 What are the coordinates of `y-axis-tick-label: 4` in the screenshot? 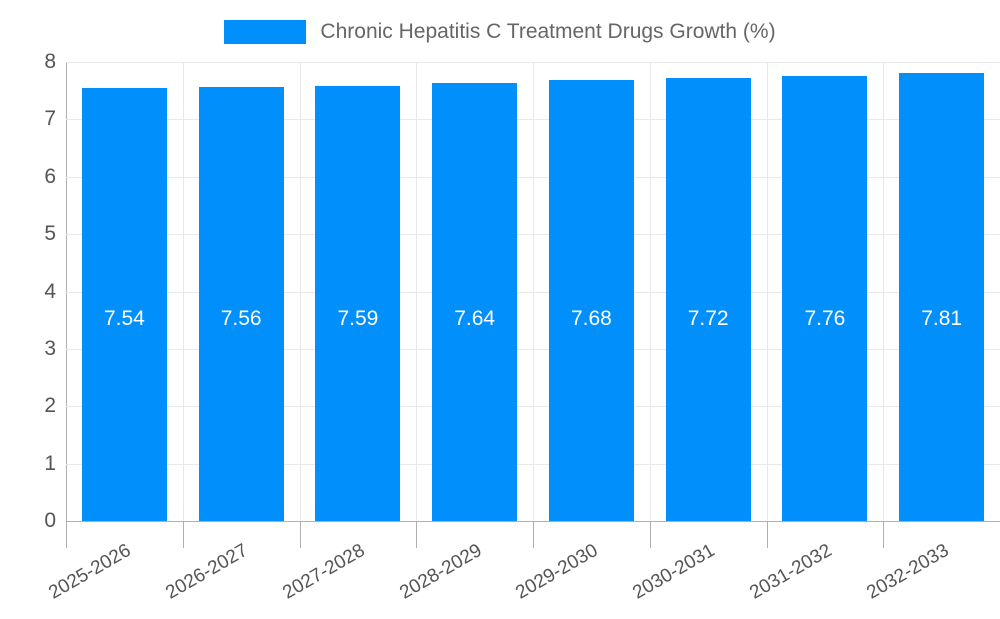 It's located at (50, 291).